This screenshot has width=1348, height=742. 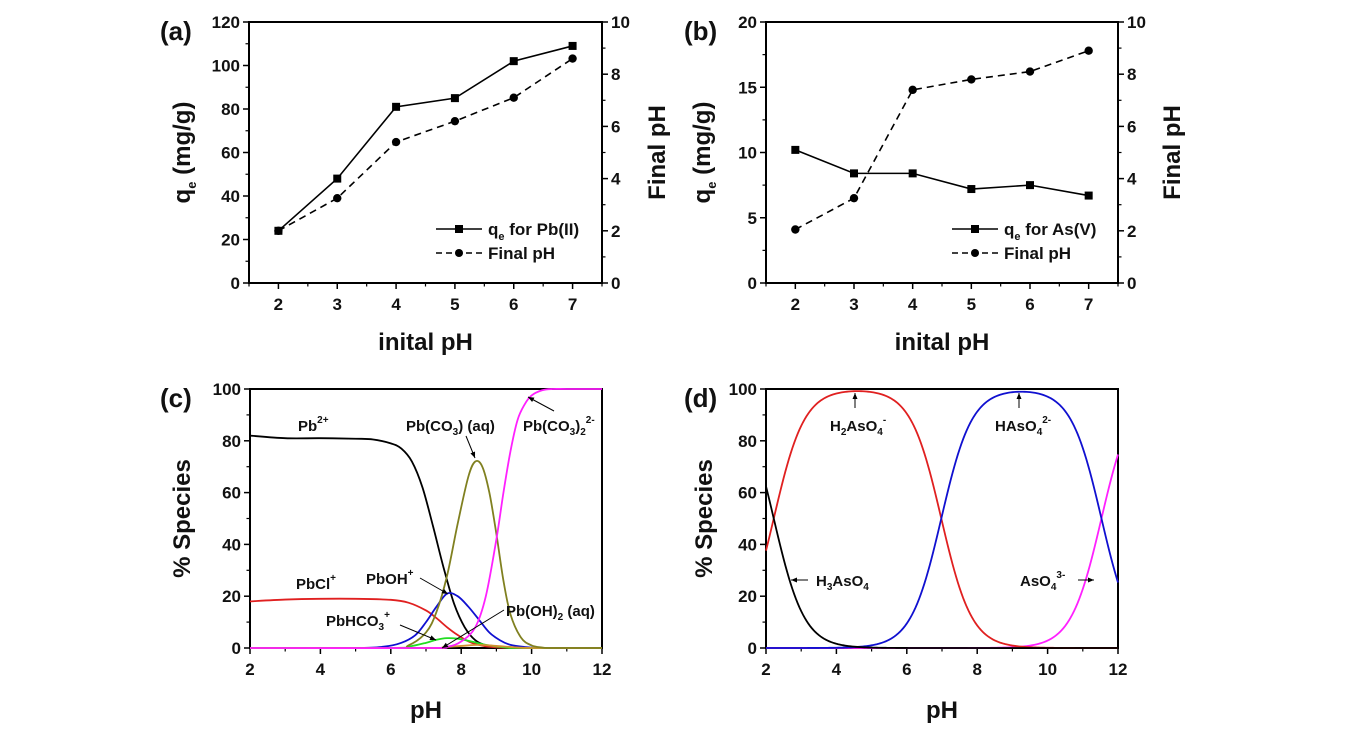 I want to click on y-axis-title: qe (mg/g), so click(x=184, y=153).